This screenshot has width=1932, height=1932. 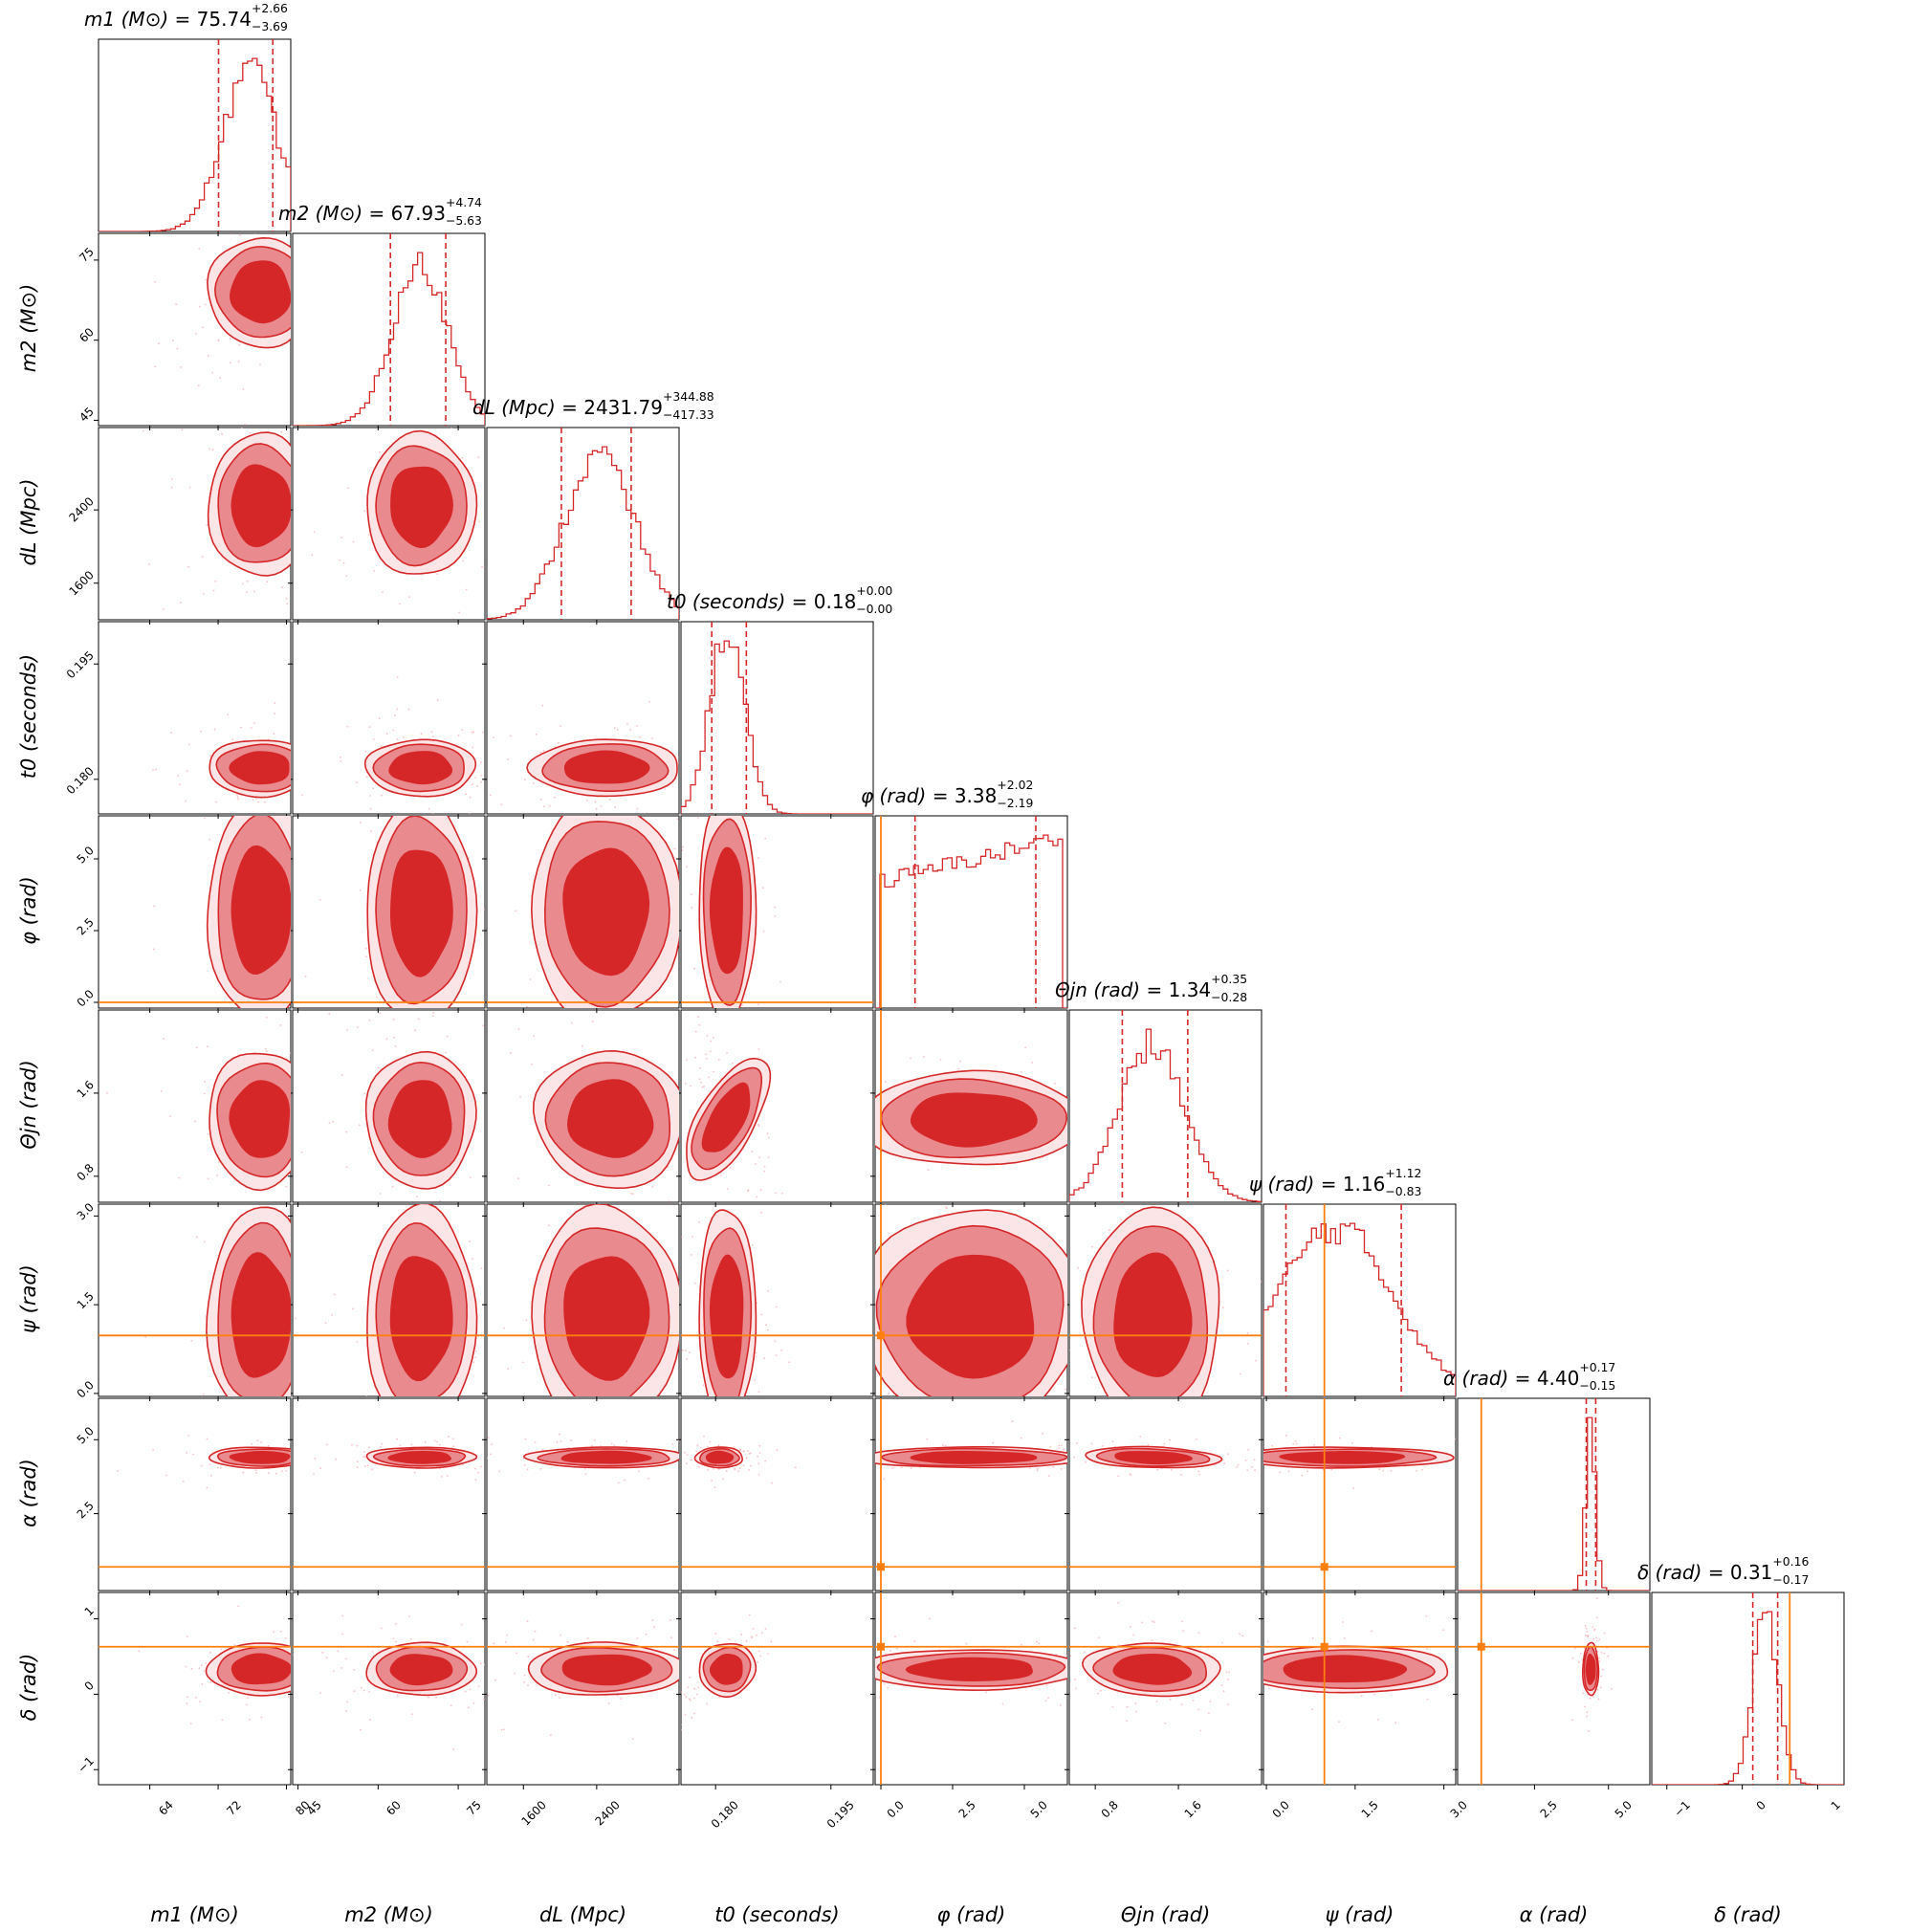 I want to click on x-axis-label: ψ (rad), so click(x=1359, y=1914).